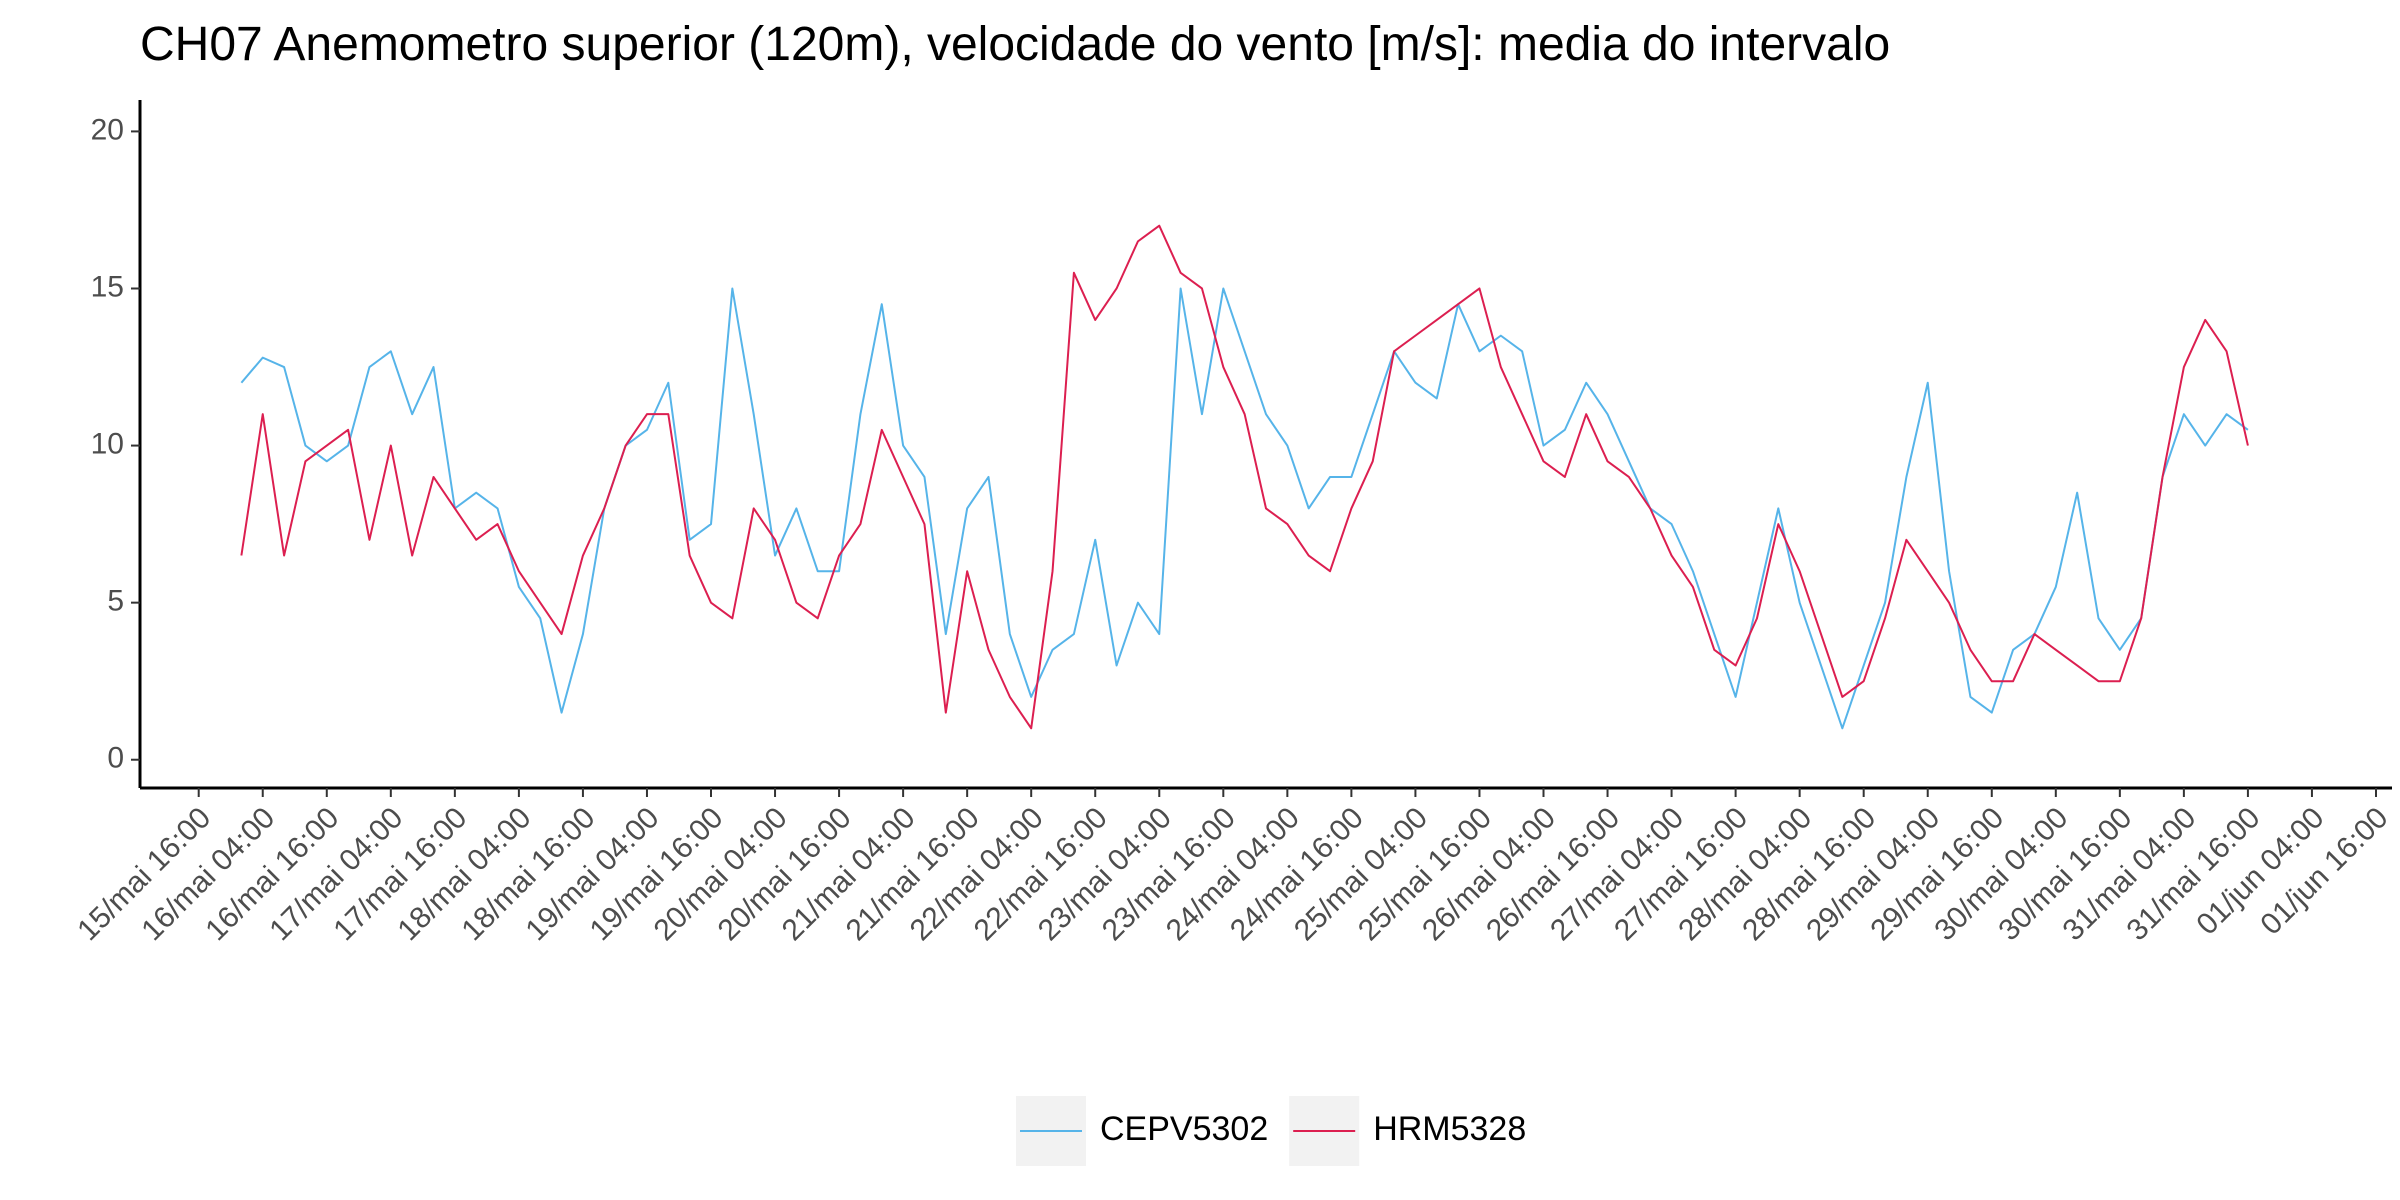 The height and width of the screenshot is (1200, 2400). Describe the element at coordinates (1184, 1129) in the screenshot. I see `legend-label: CEPV5302` at that location.